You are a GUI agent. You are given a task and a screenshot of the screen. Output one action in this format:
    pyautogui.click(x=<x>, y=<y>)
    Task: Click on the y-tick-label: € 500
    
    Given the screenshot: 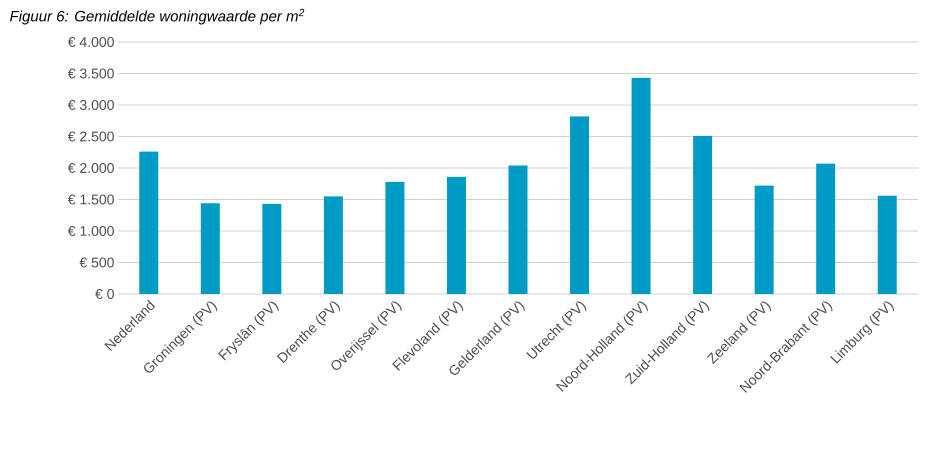 What is the action you would take?
    pyautogui.click(x=97, y=263)
    